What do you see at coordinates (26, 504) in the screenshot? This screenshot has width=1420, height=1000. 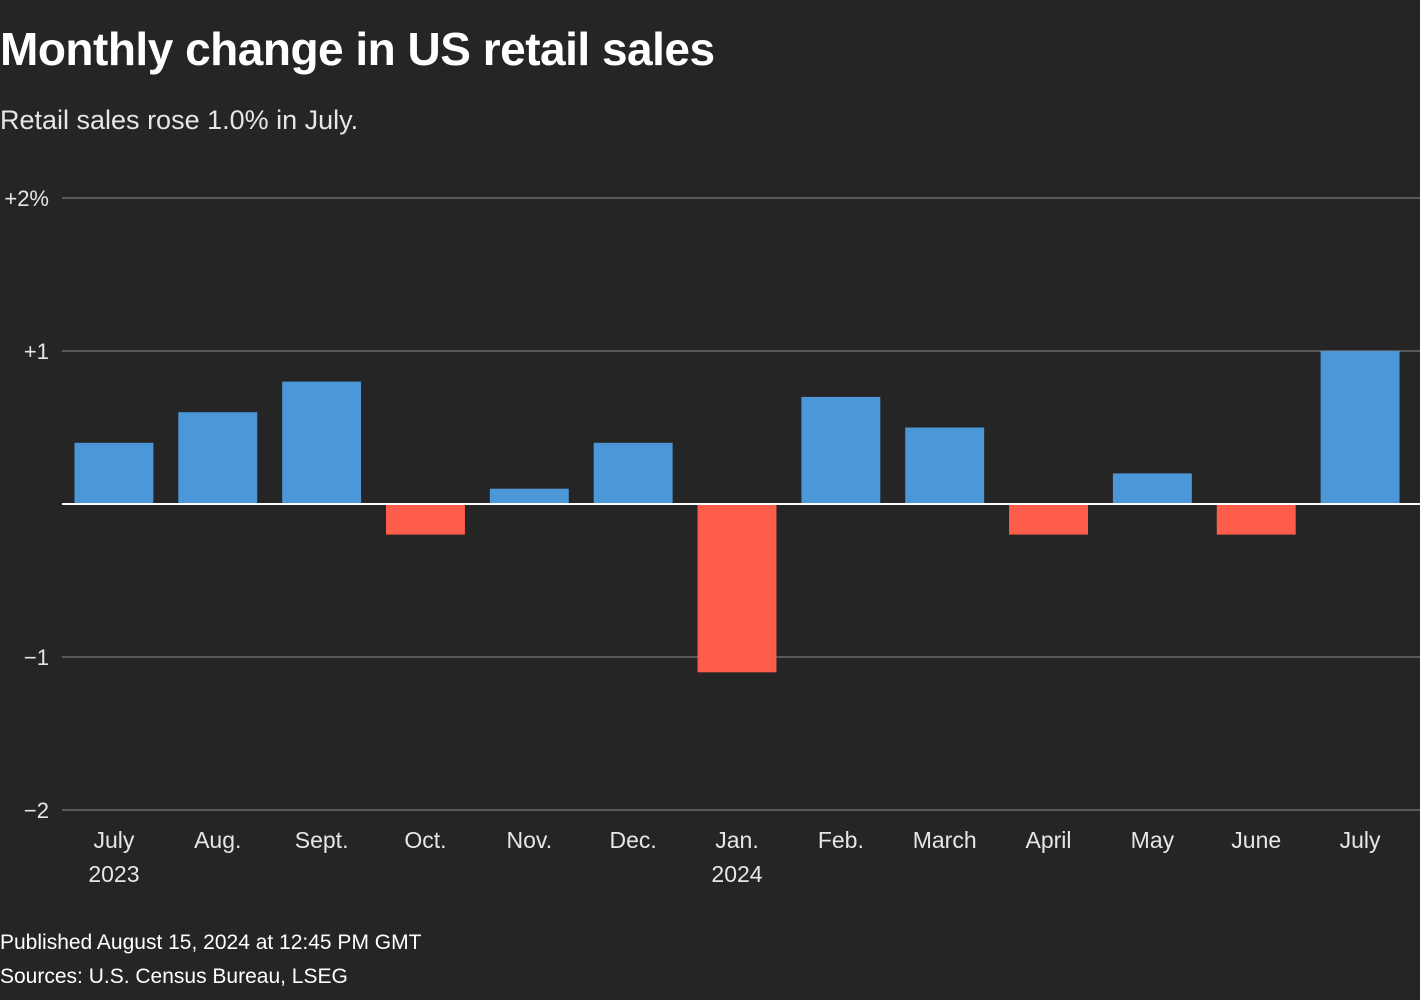 I see `y-axis-ticks: +2% +1 −1 −2` at bounding box center [26, 504].